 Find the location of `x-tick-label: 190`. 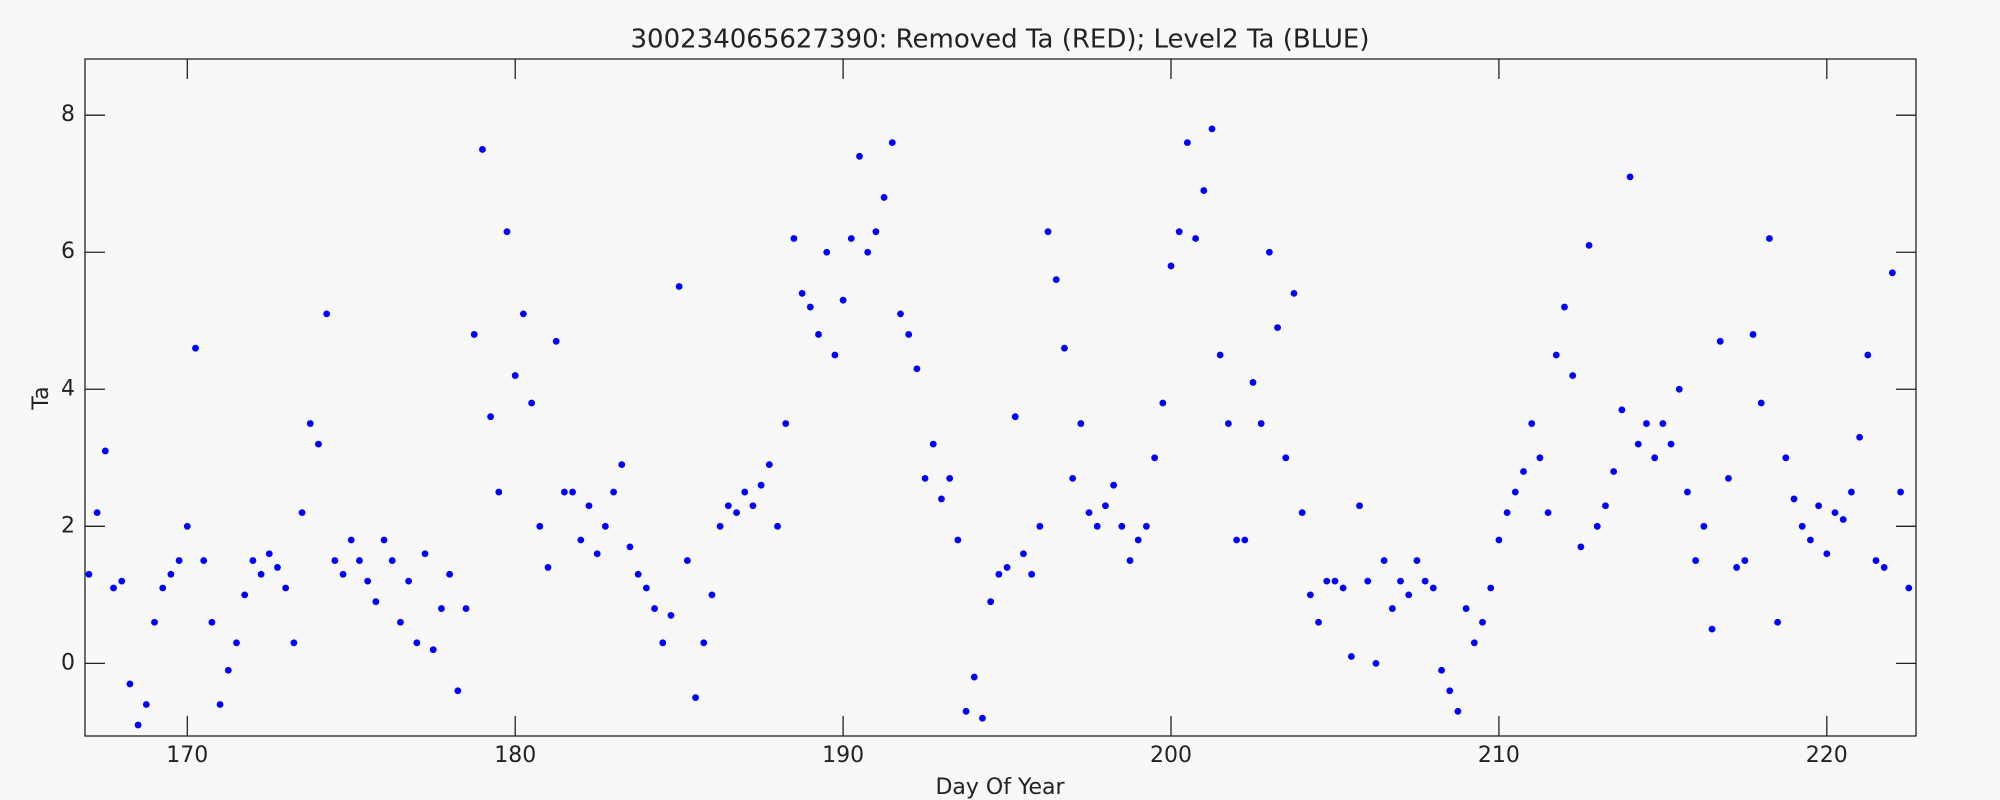

x-tick-label: 190 is located at coordinates (843, 755).